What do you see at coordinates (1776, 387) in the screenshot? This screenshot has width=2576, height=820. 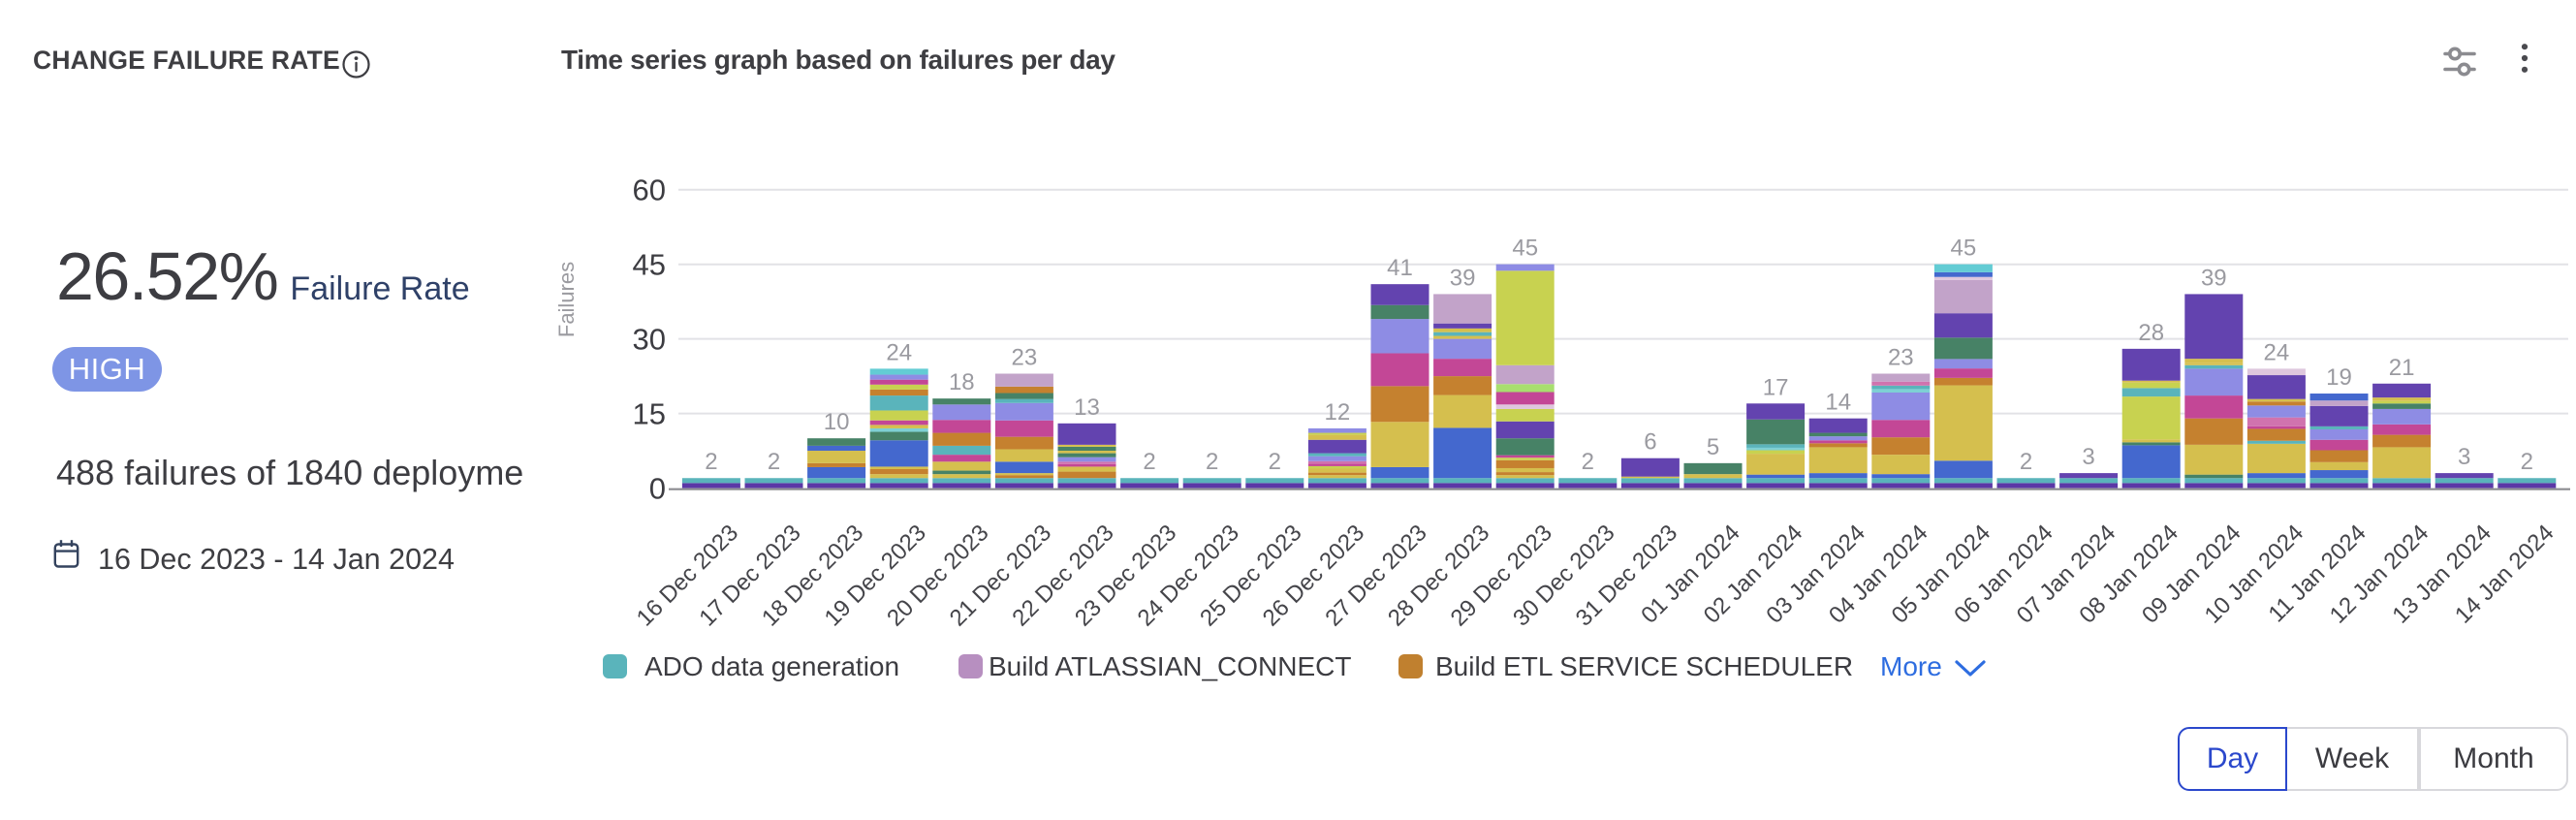 I see `svg-text: 17` at bounding box center [1776, 387].